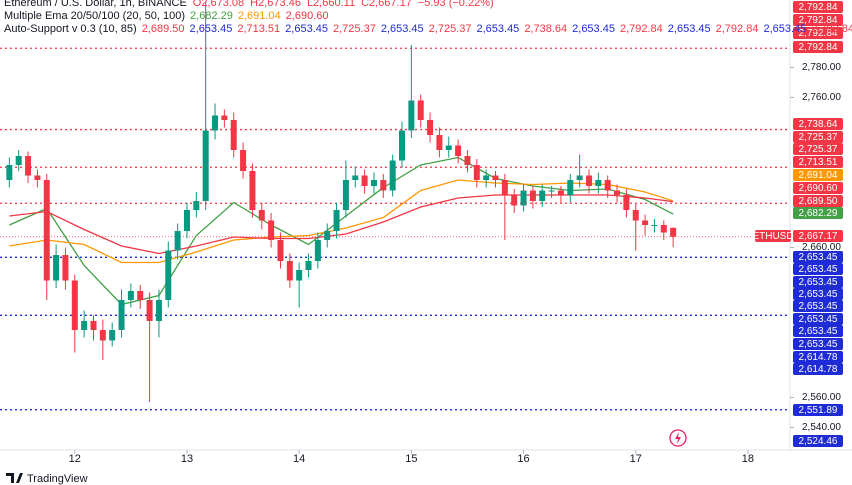  Describe the element at coordinates (818, 188) in the screenshot. I see `price-tag-label: 2,690.60` at that location.